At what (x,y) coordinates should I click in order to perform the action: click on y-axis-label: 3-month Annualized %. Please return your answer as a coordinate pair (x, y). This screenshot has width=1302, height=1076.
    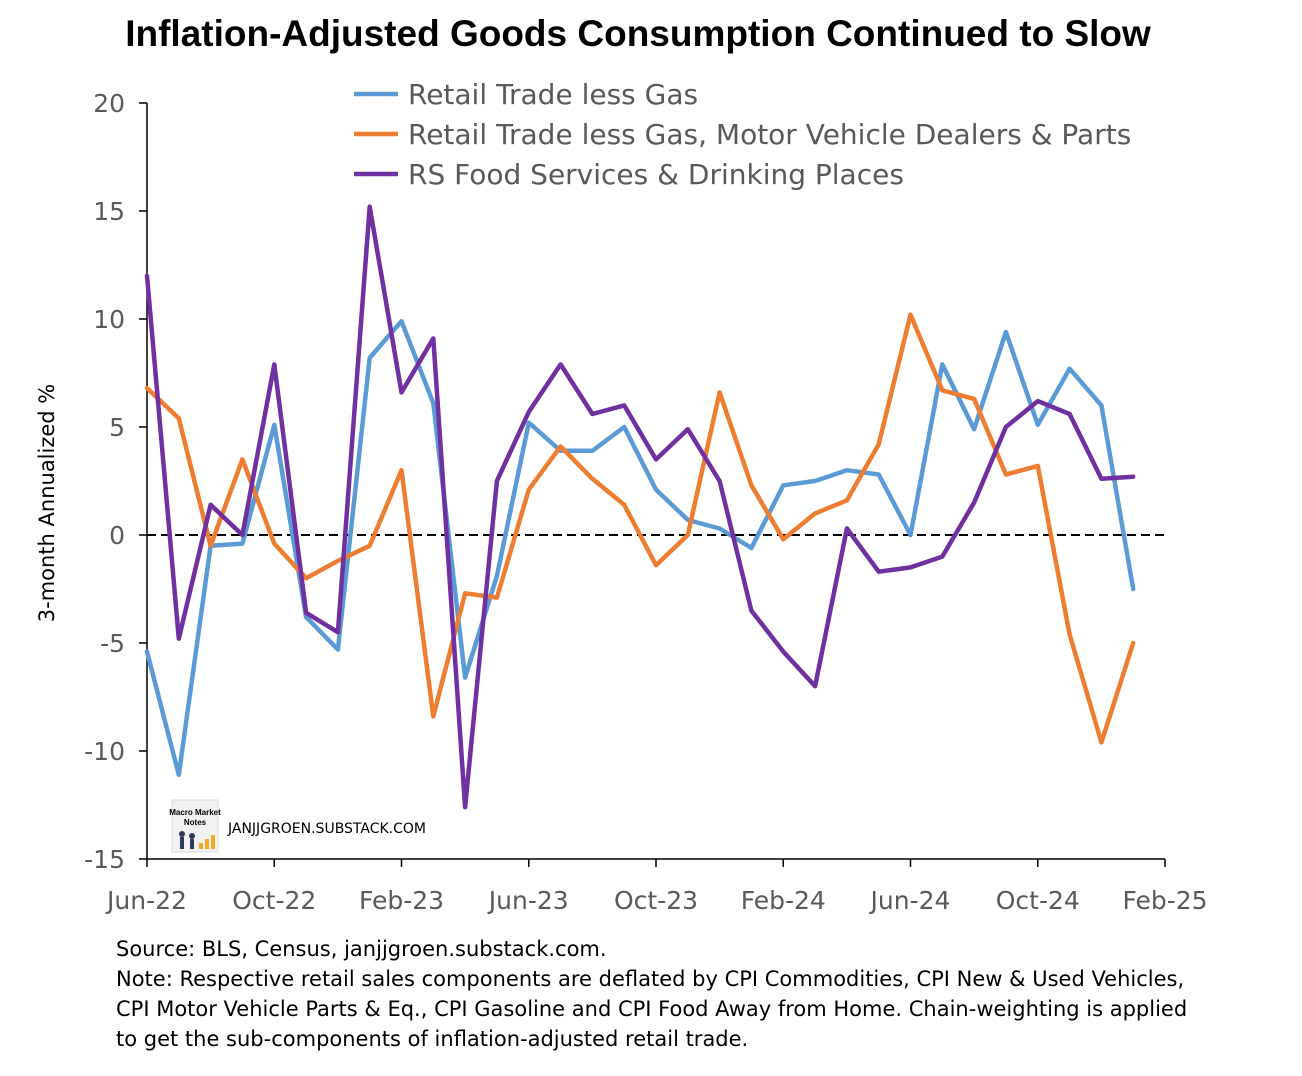
    Looking at the image, I should click on (47, 503).